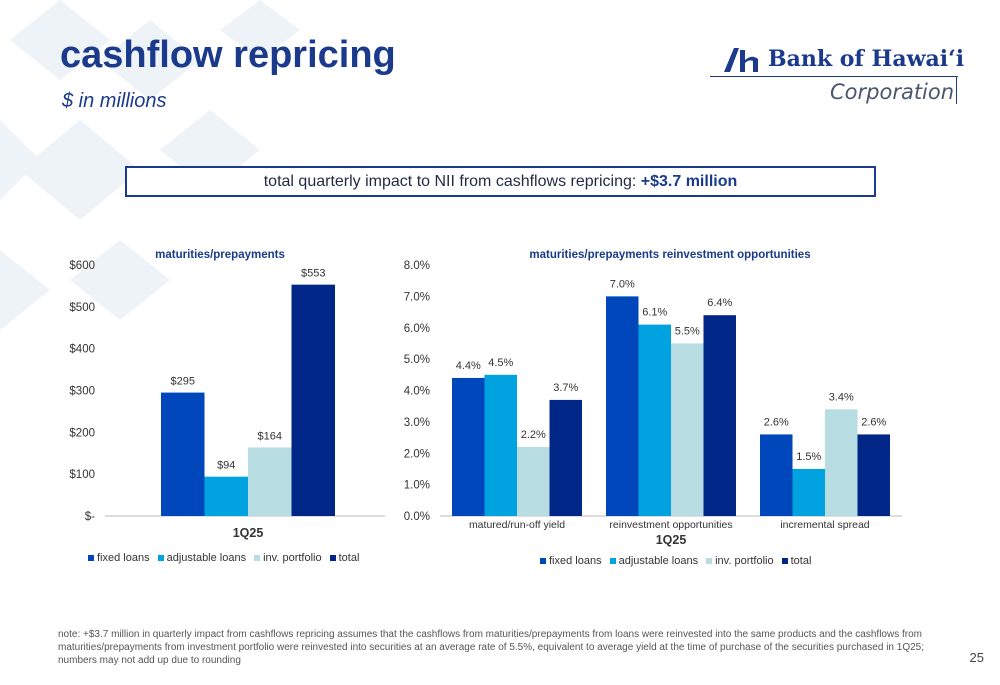 The height and width of the screenshot is (685, 1000). Describe the element at coordinates (417, 423) in the screenshot. I see `y-tick-label: 3.0%` at that location.